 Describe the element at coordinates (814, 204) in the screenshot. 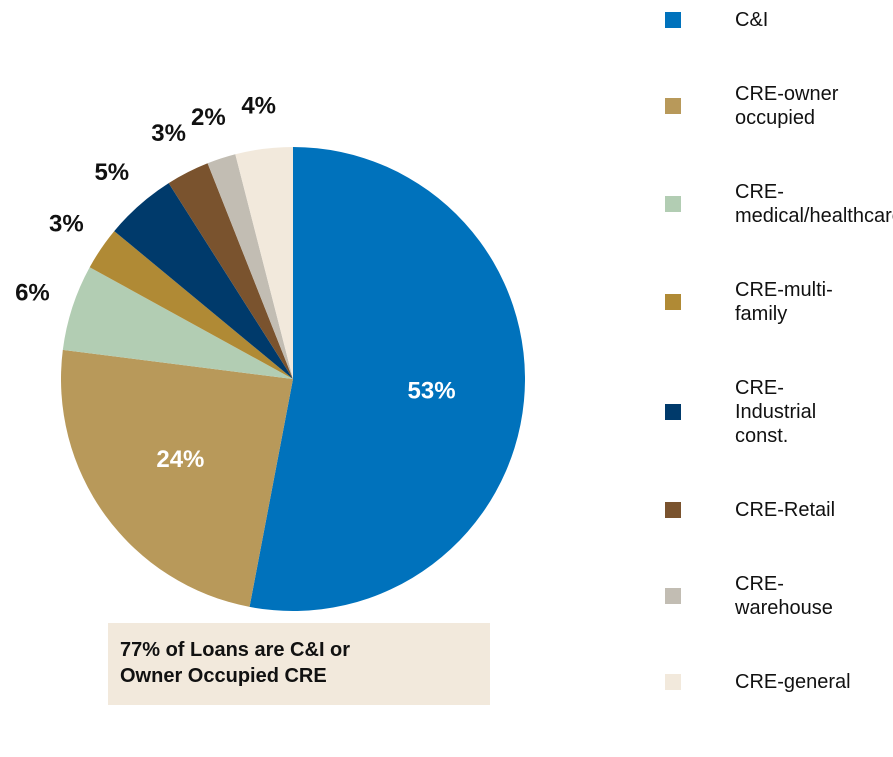

I see `legend-label: CRE-medical/healthcare` at that location.